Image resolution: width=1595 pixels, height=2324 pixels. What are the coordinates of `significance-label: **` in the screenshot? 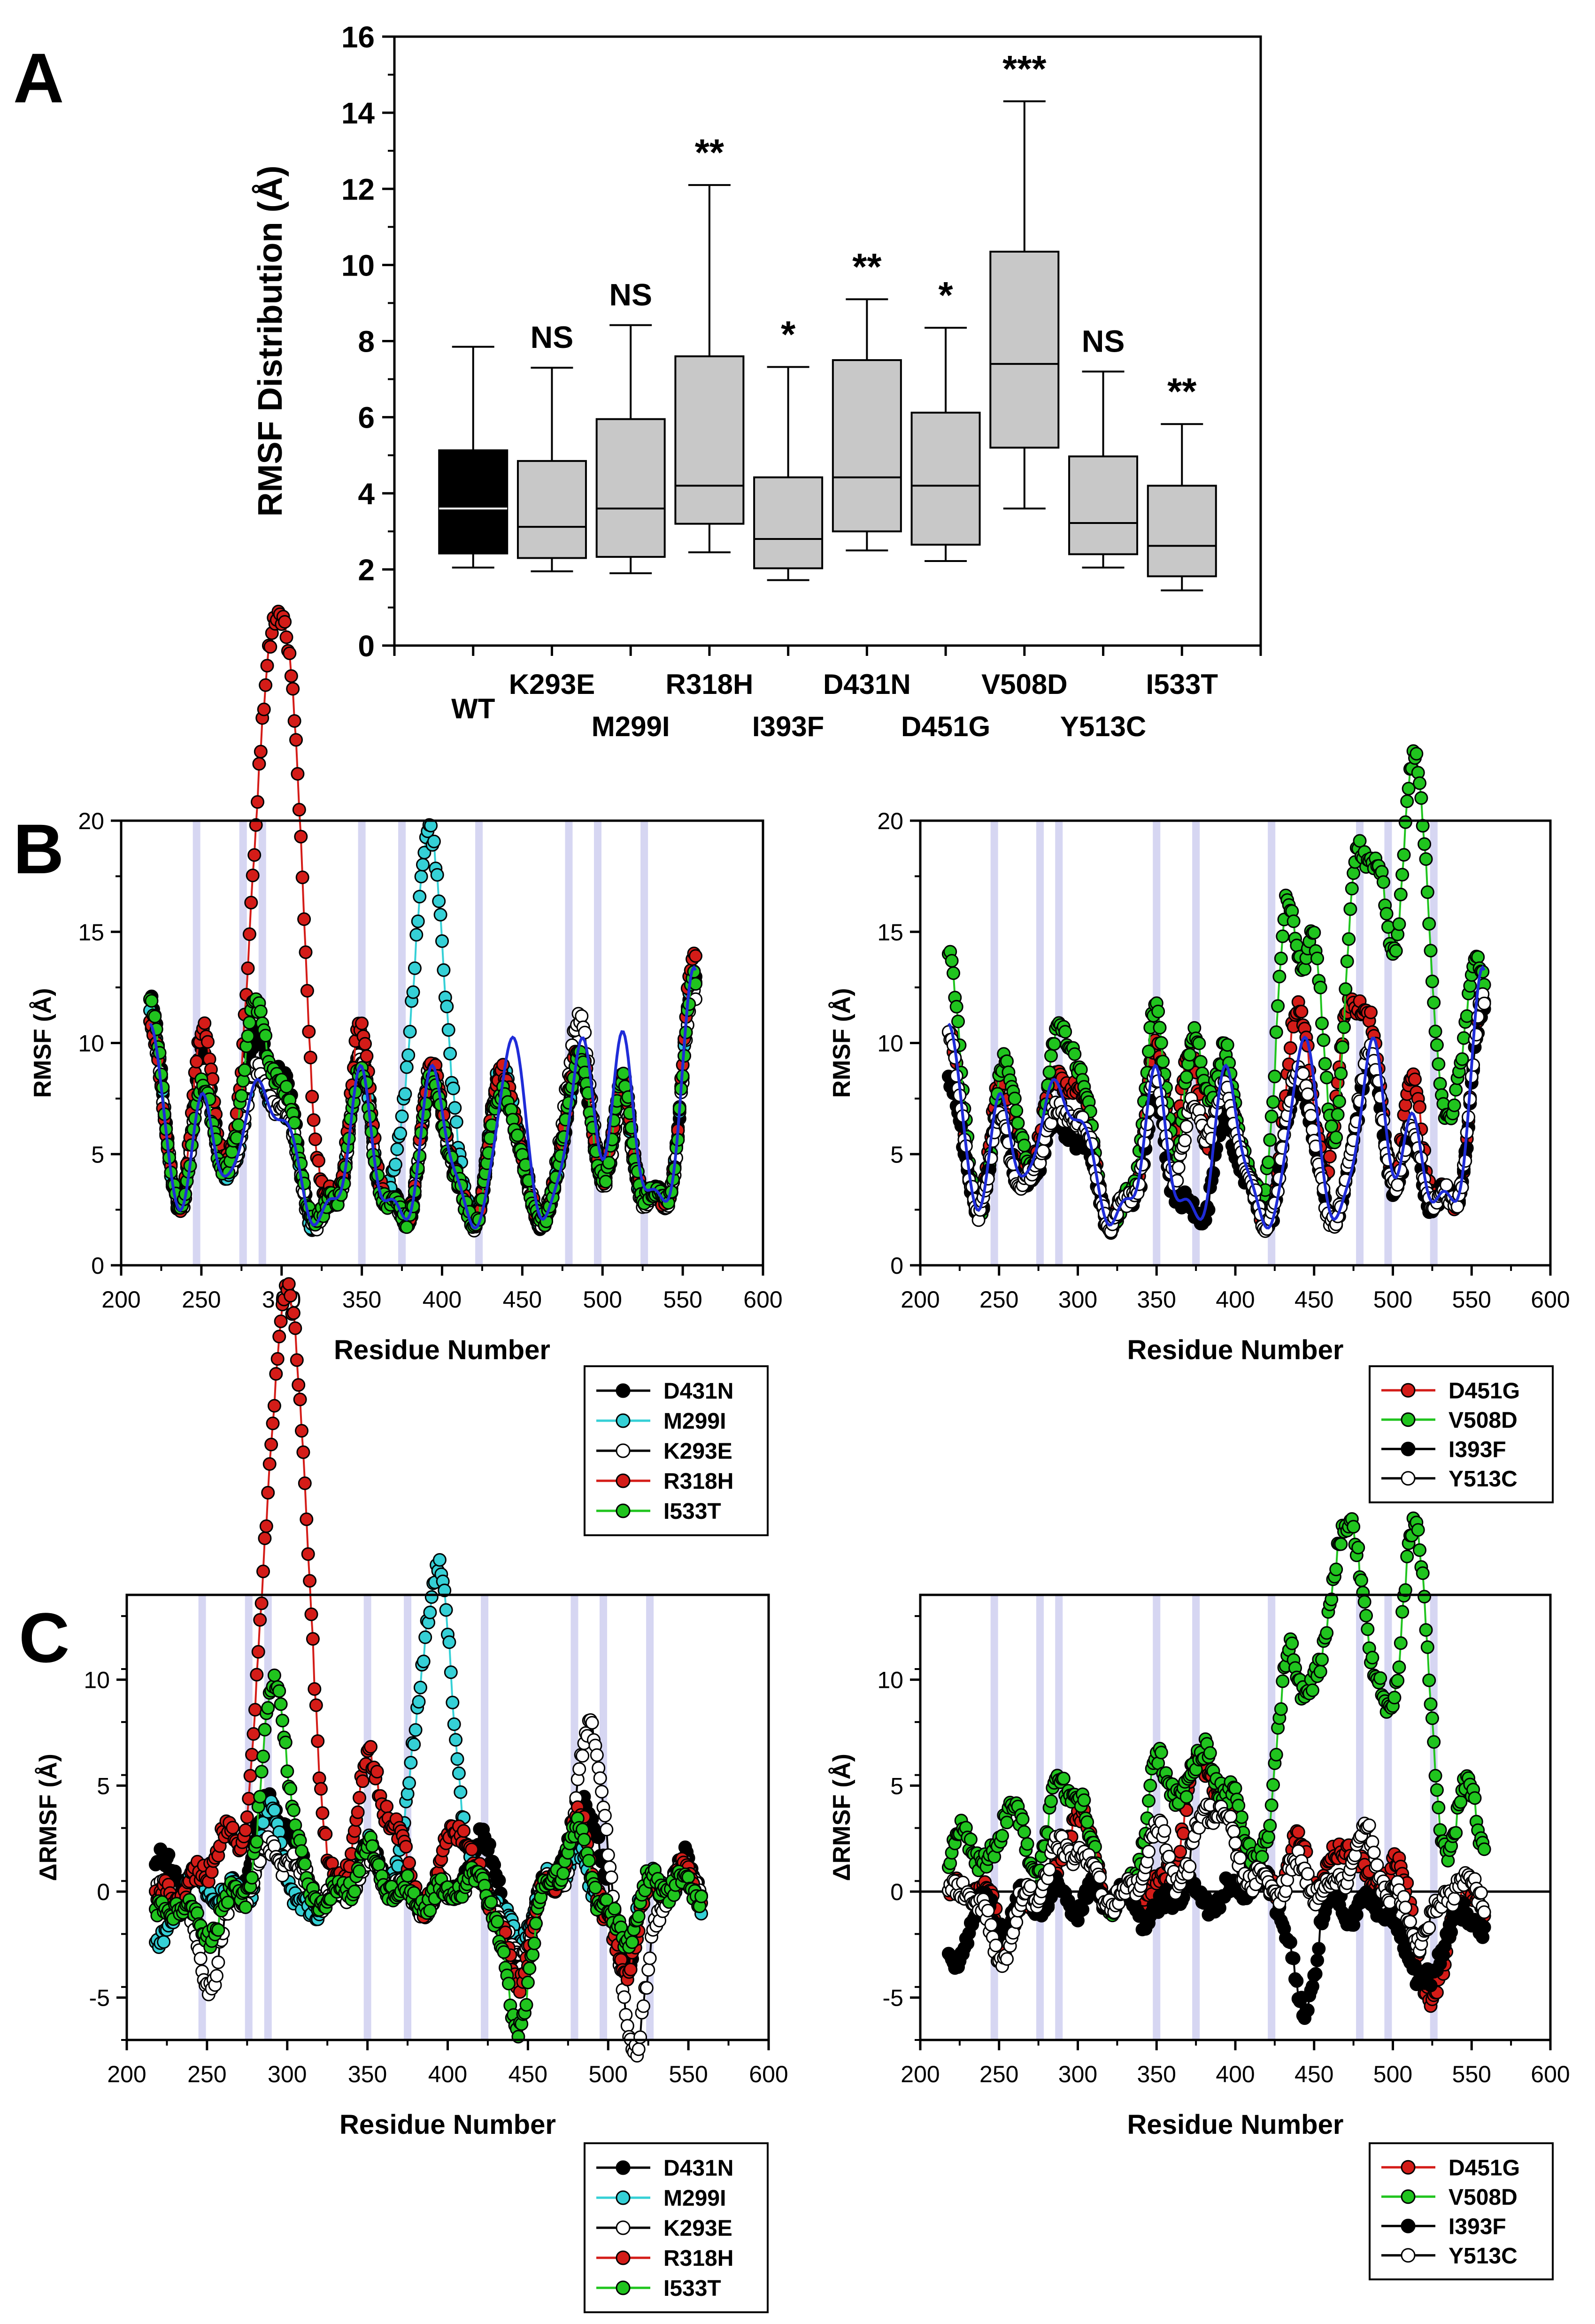 It's located at (1182, 391).